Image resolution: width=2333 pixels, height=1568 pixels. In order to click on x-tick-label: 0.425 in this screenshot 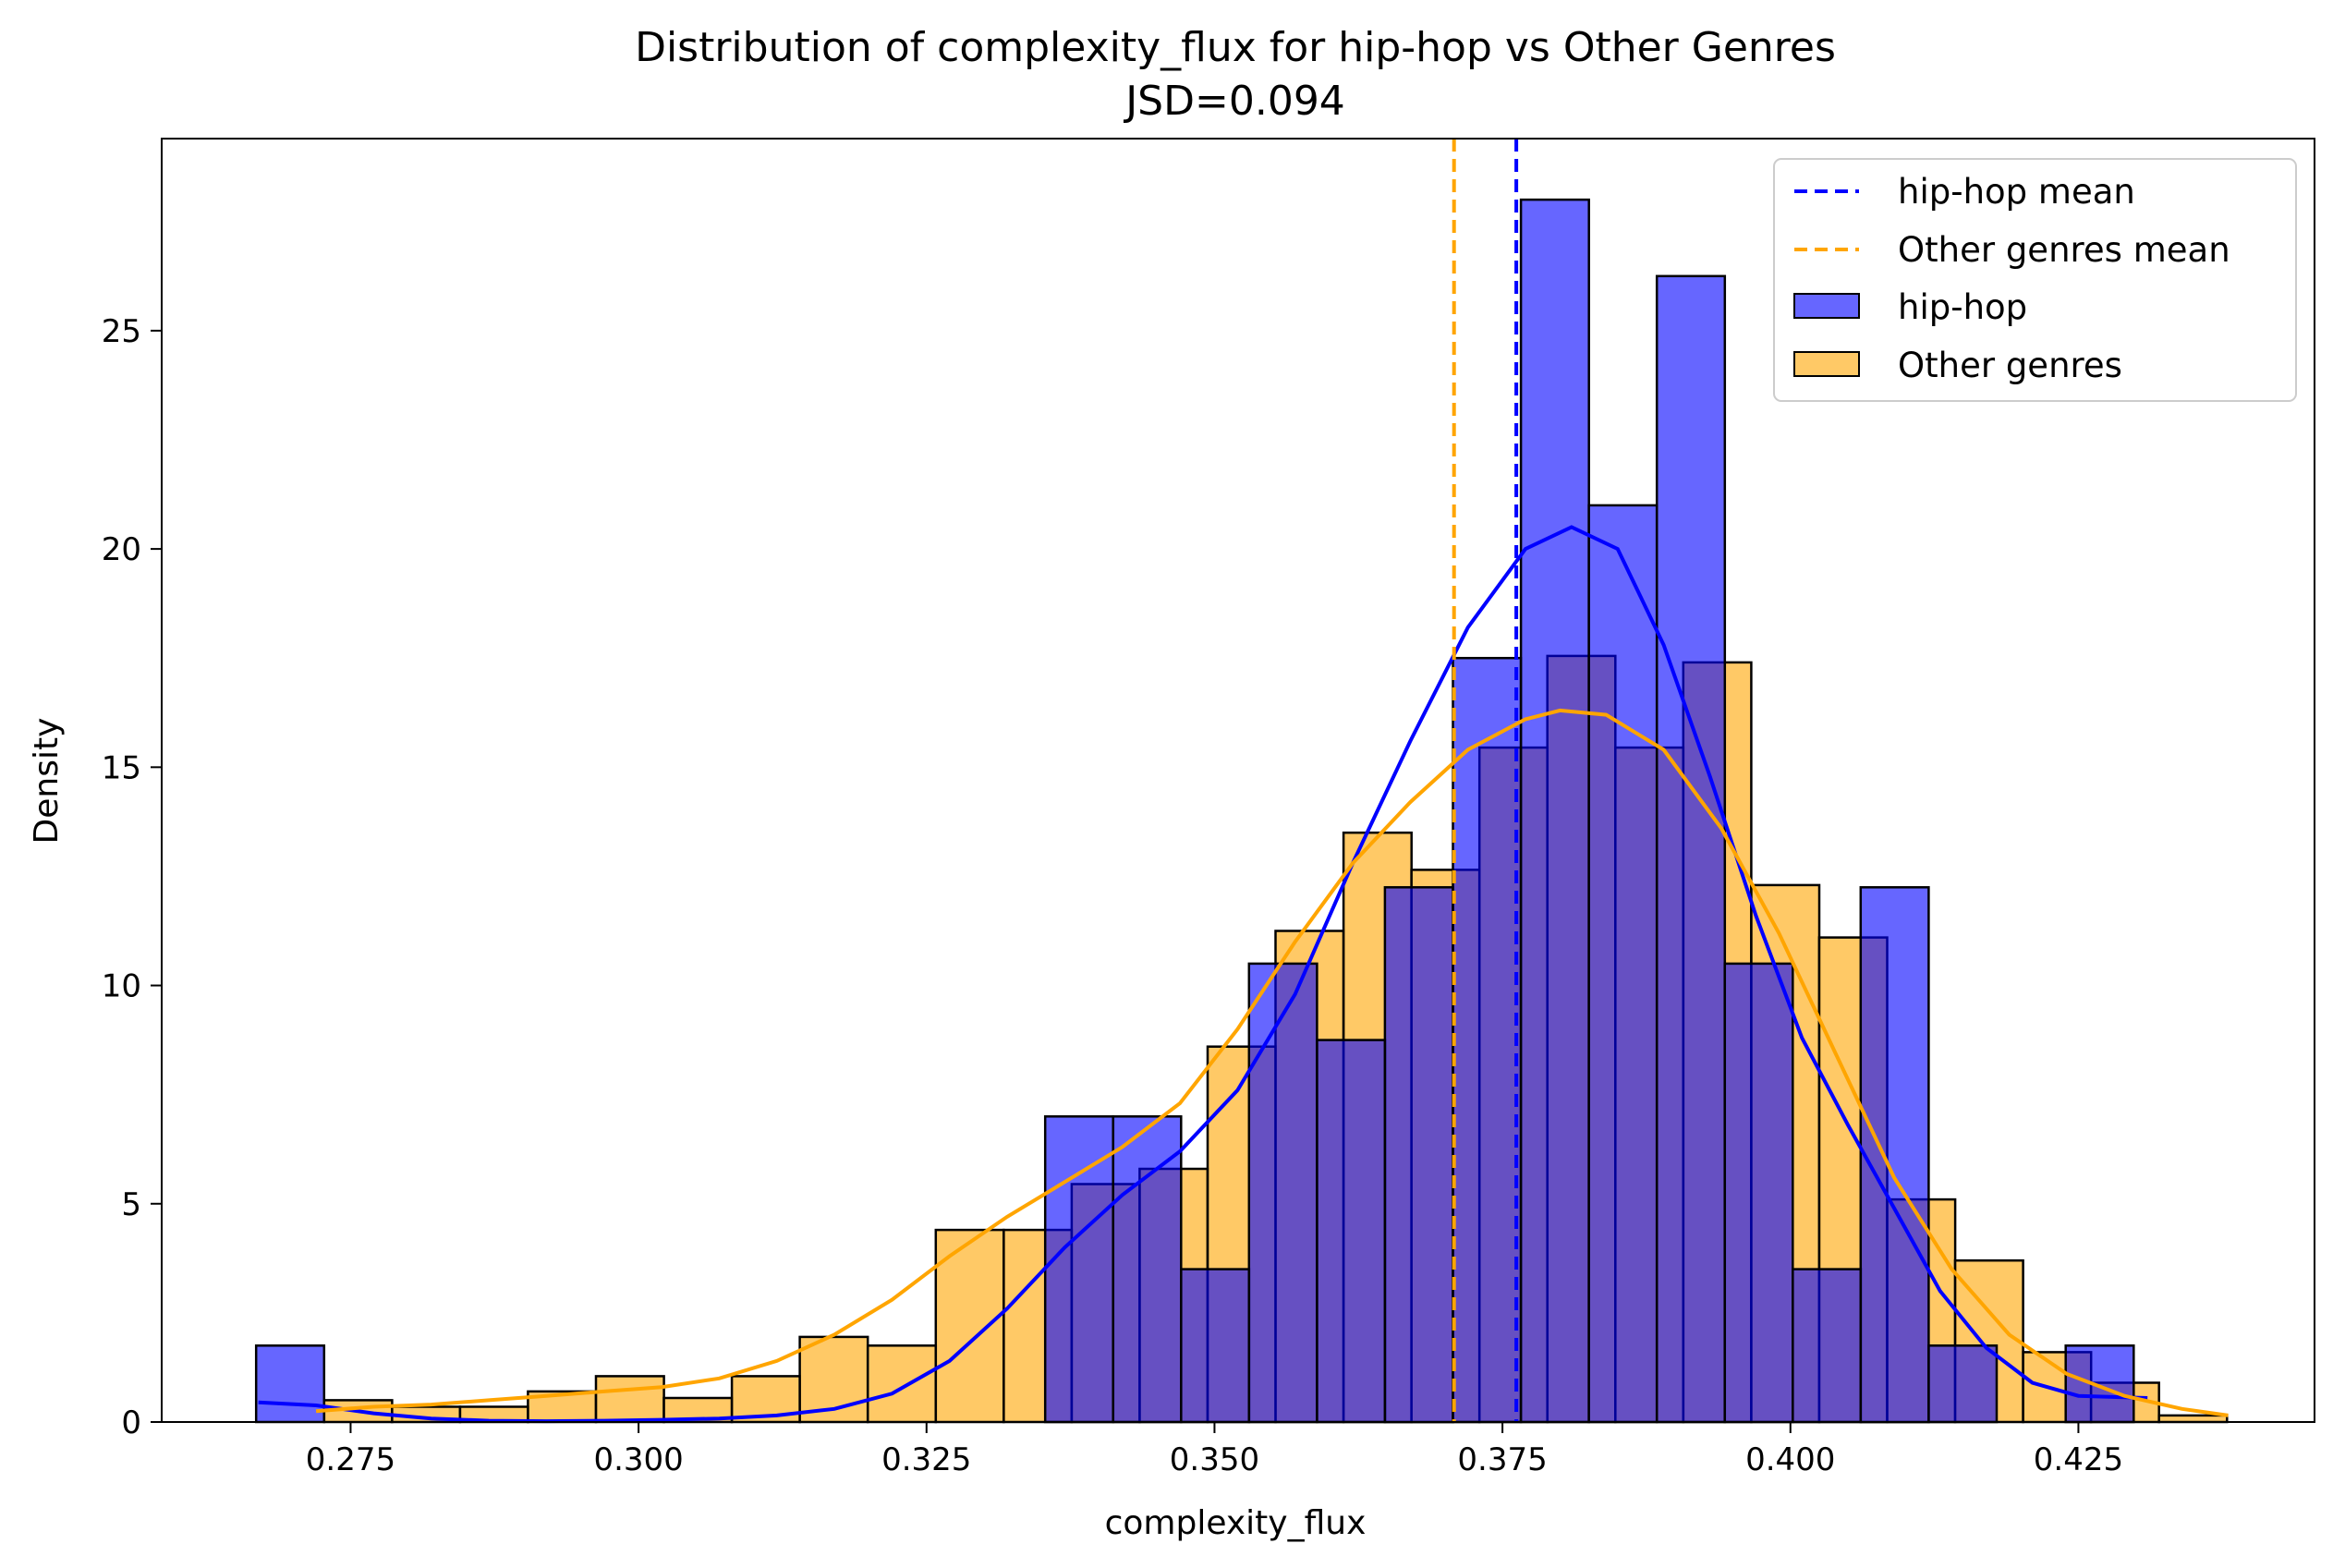, I will do `click(2078, 1459)`.